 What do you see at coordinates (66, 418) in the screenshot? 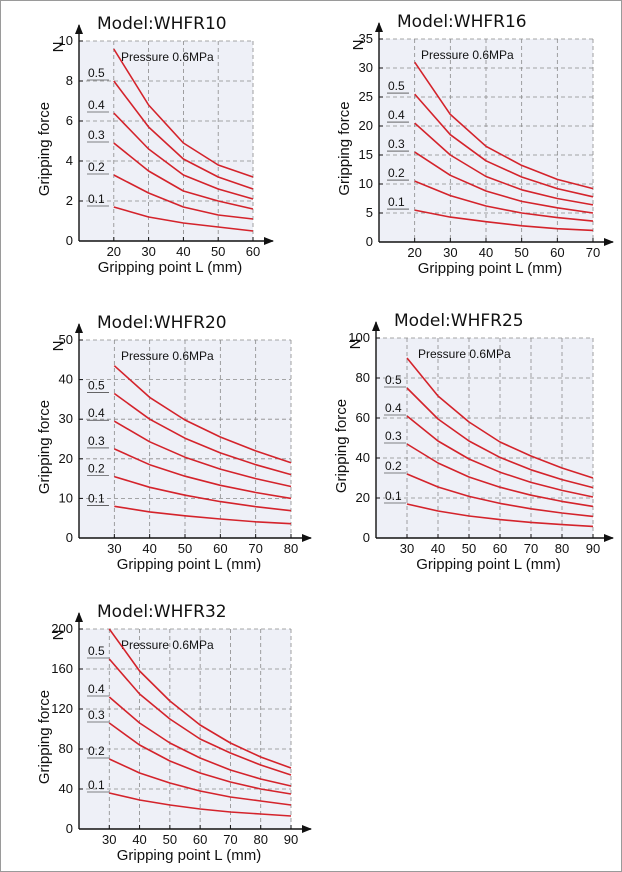
I see `y-tick-label: 30` at bounding box center [66, 418].